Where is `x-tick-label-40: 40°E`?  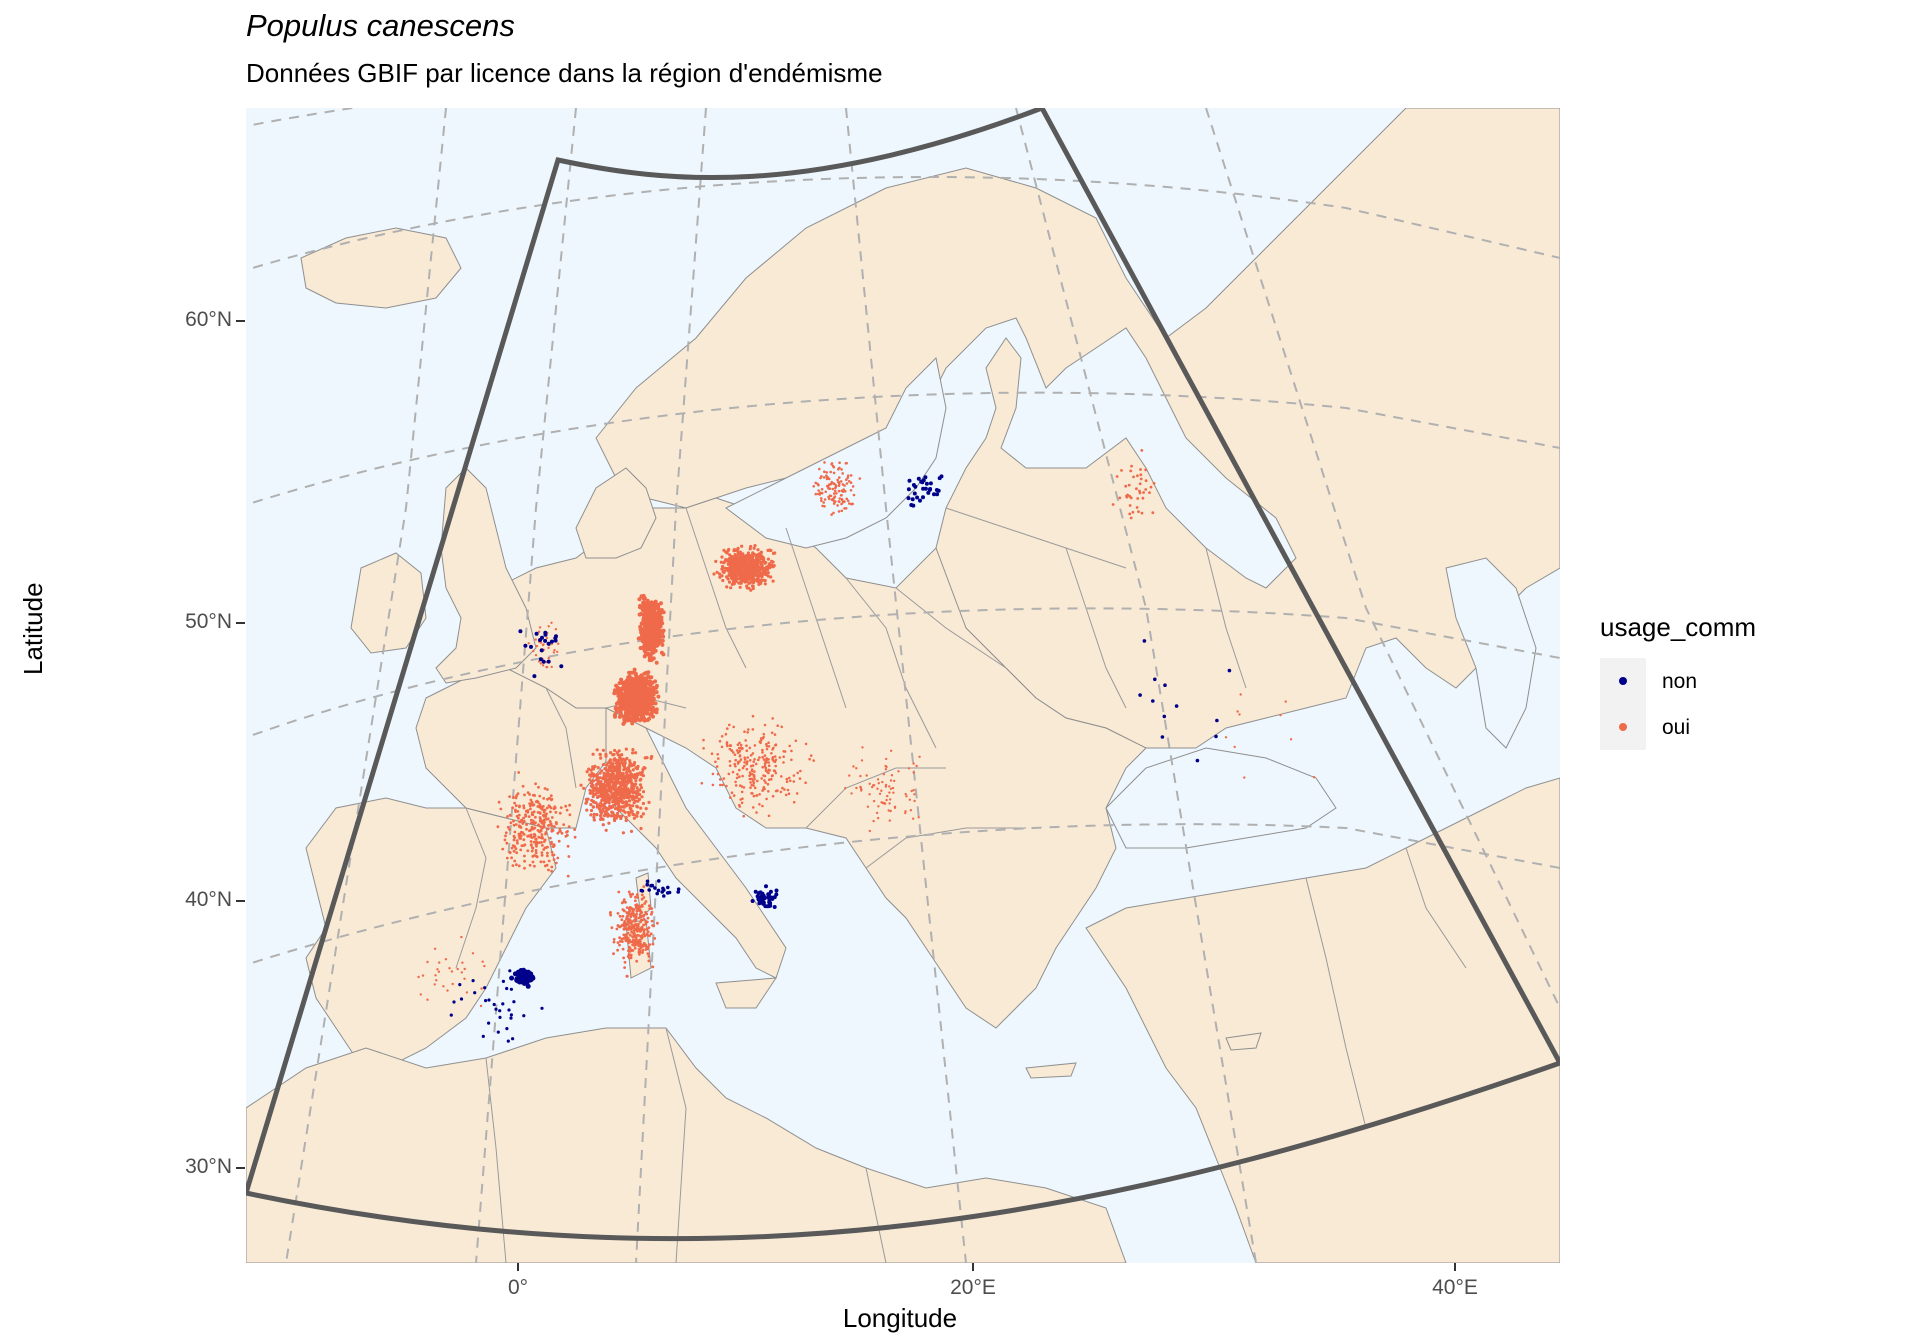
x-tick-label-40: 40°E is located at coordinates (1455, 1287).